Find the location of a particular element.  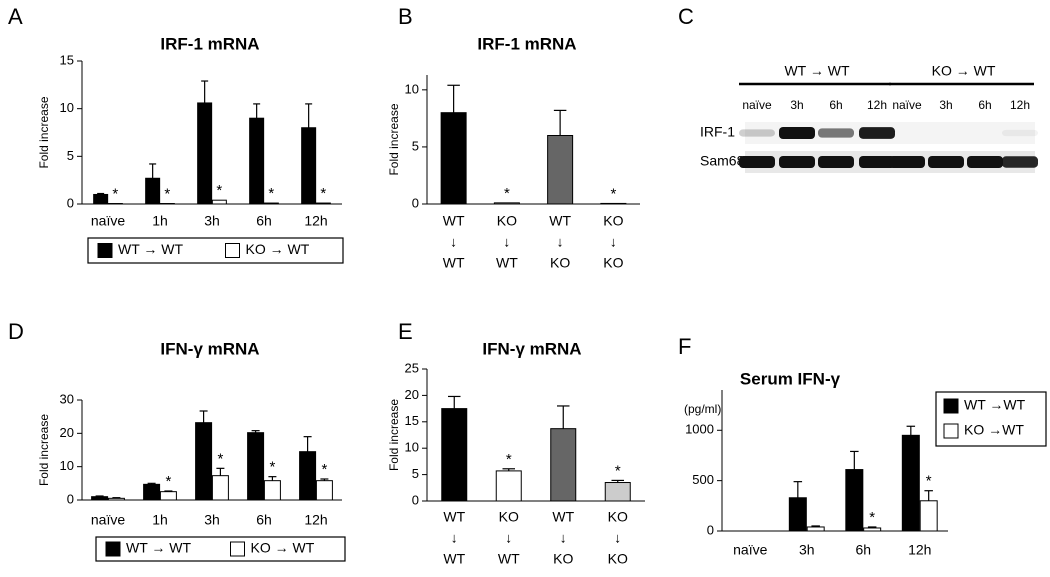

legend-label: WT →WT is located at coordinates (995, 405).